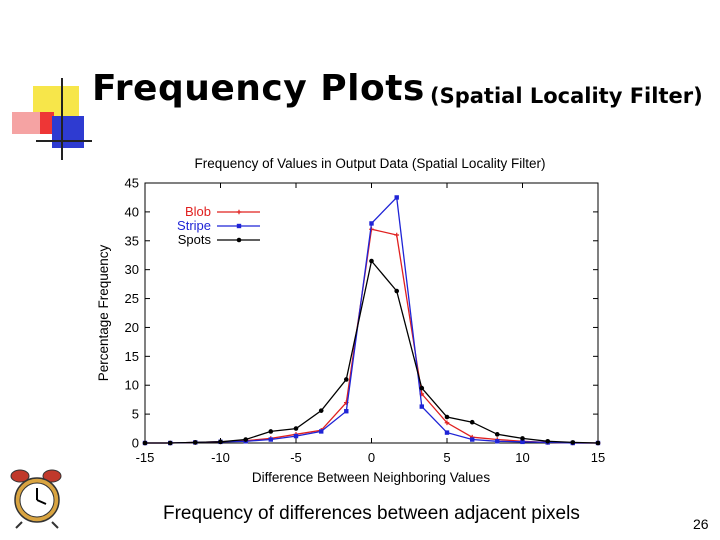  Describe the element at coordinates (371, 477) in the screenshot. I see `x-axis-label: Difference Between Neighboring Values` at that location.